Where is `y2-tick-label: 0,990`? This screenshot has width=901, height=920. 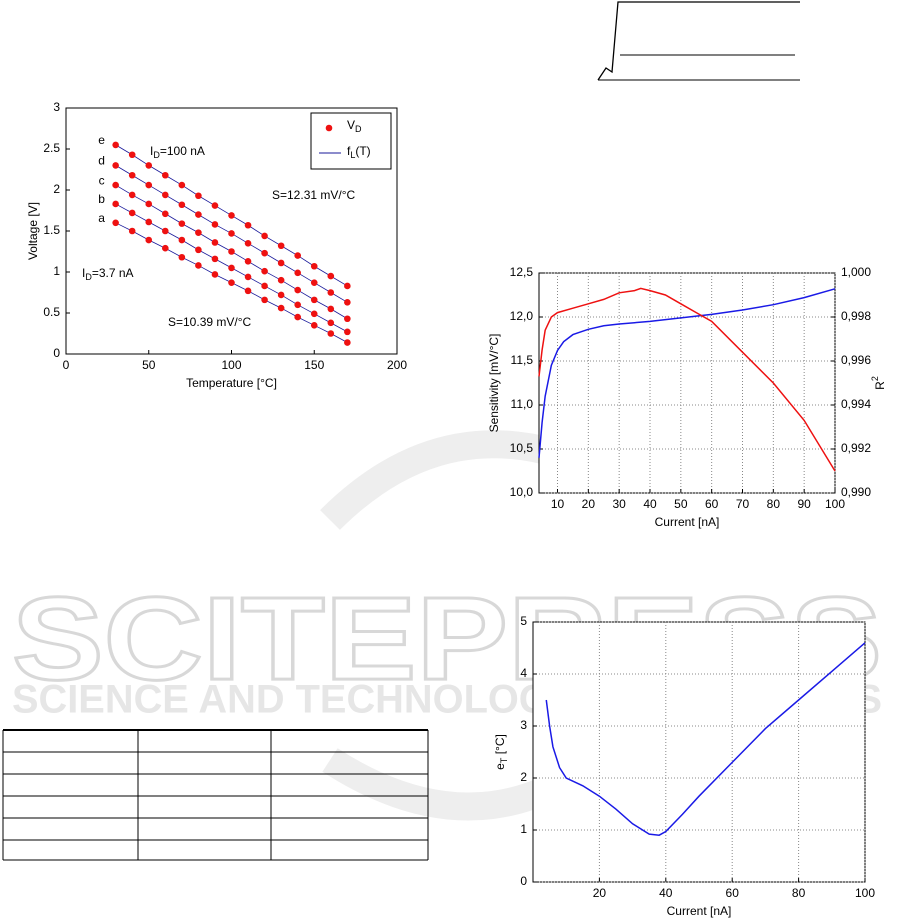
y2-tick-label: 0,990 is located at coordinates (856, 492).